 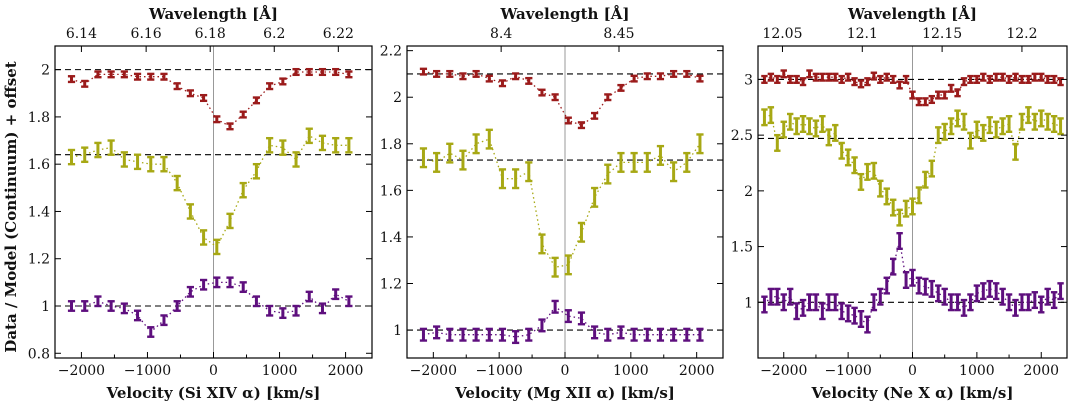 I want to click on top-tick-label: 12.15, so click(x=942, y=34).